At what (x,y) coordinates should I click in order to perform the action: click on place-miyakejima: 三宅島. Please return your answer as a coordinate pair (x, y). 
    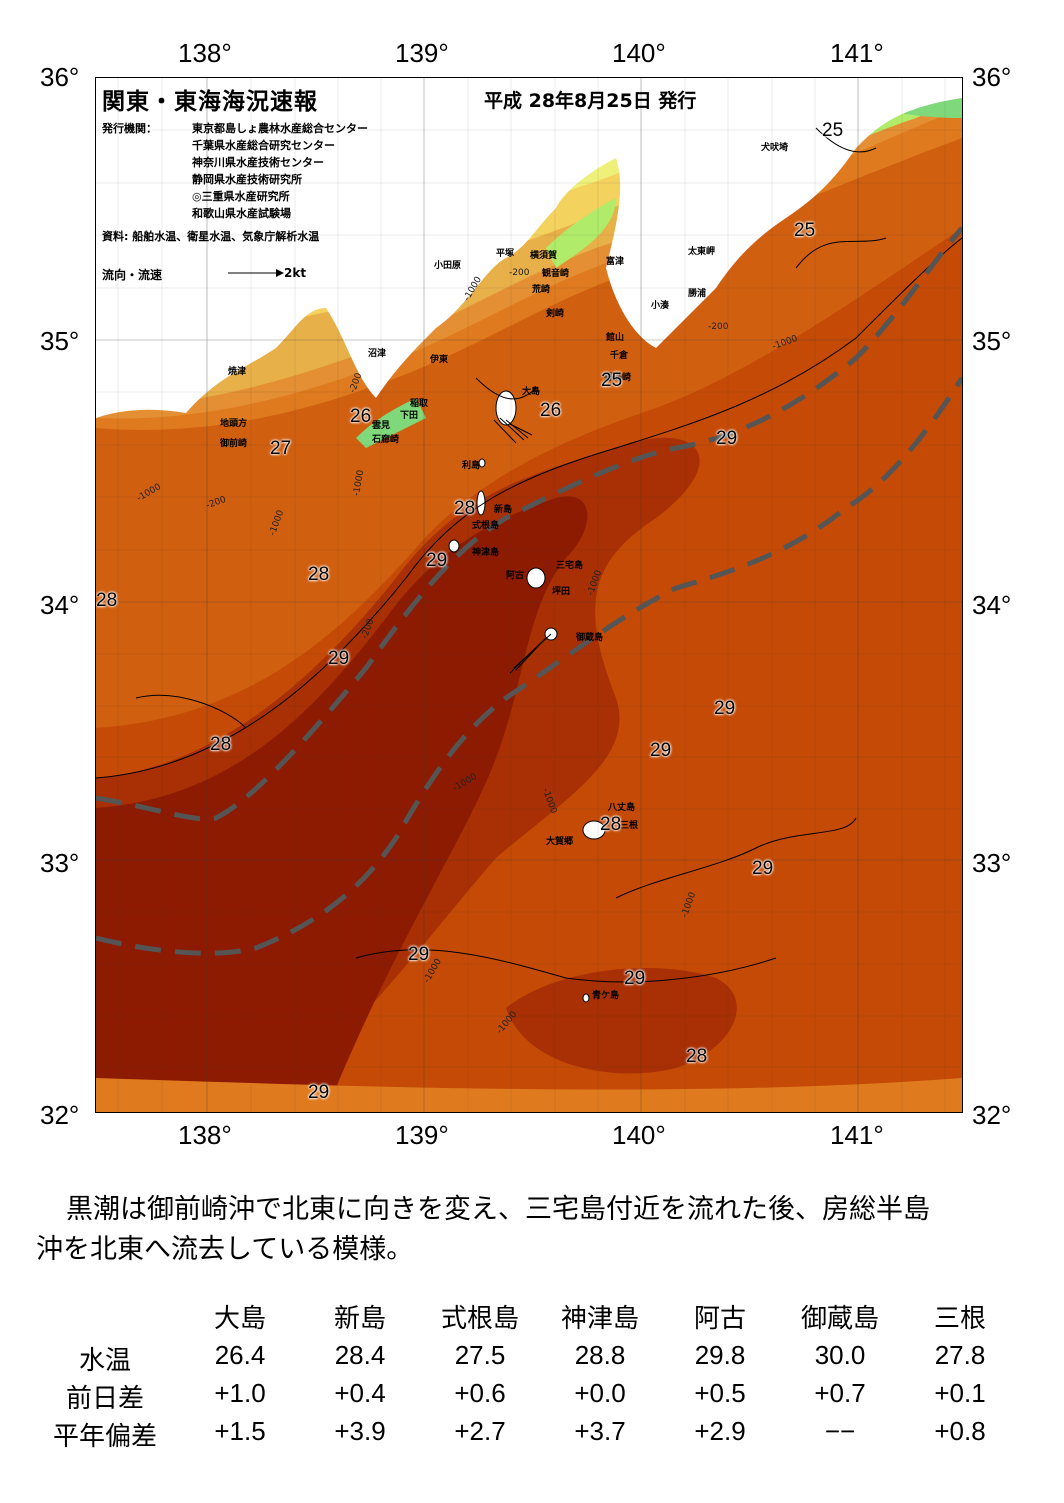
    Looking at the image, I should click on (570, 566).